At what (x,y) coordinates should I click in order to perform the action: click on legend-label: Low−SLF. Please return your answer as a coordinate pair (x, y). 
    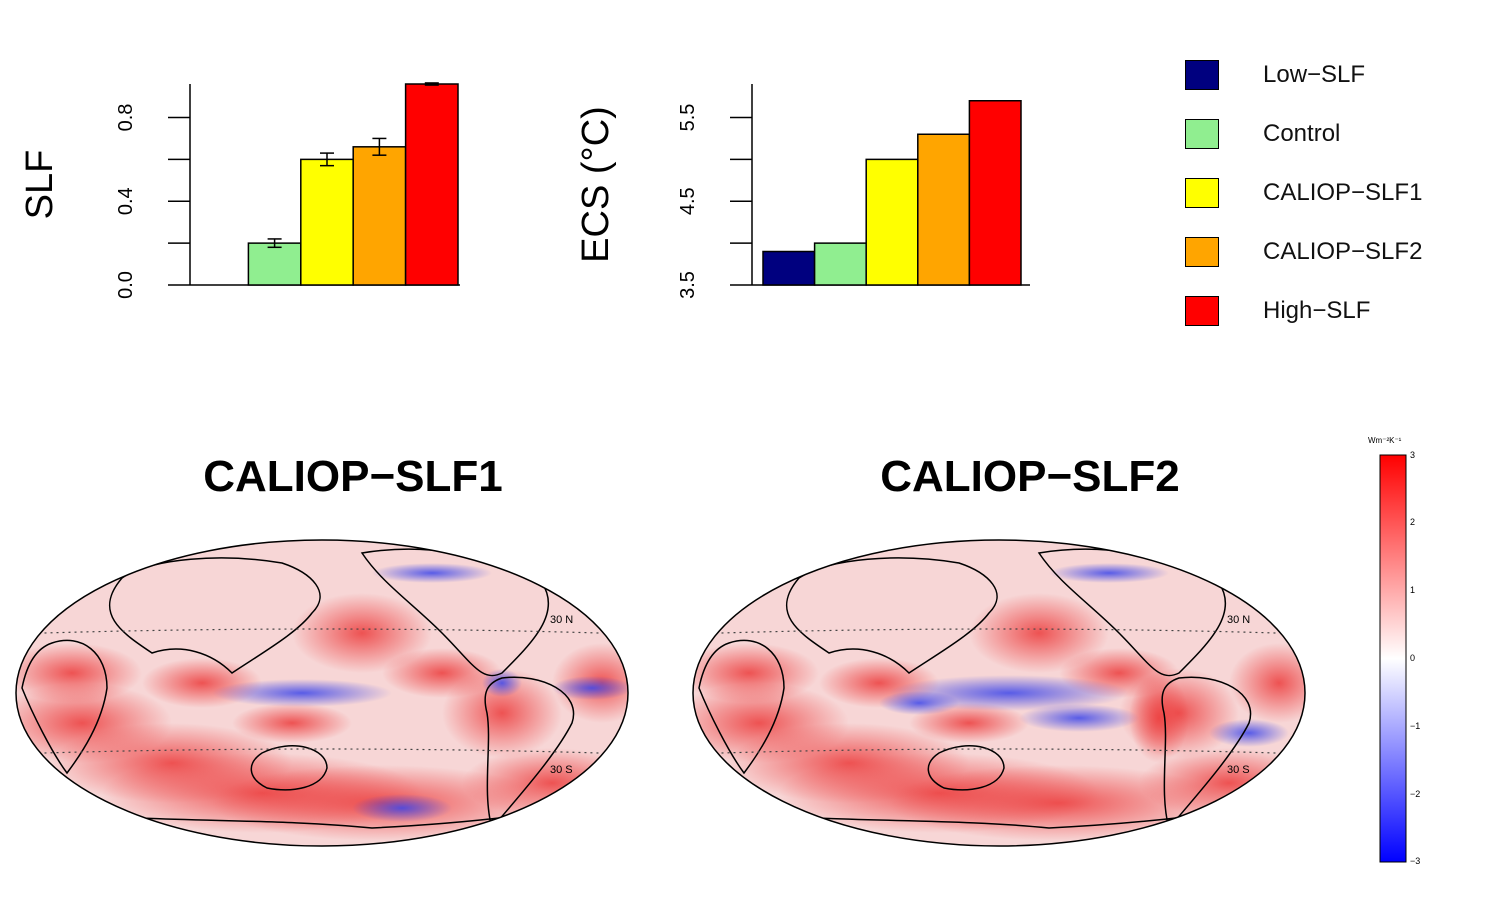
    Looking at the image, I should click on (1314, 74).